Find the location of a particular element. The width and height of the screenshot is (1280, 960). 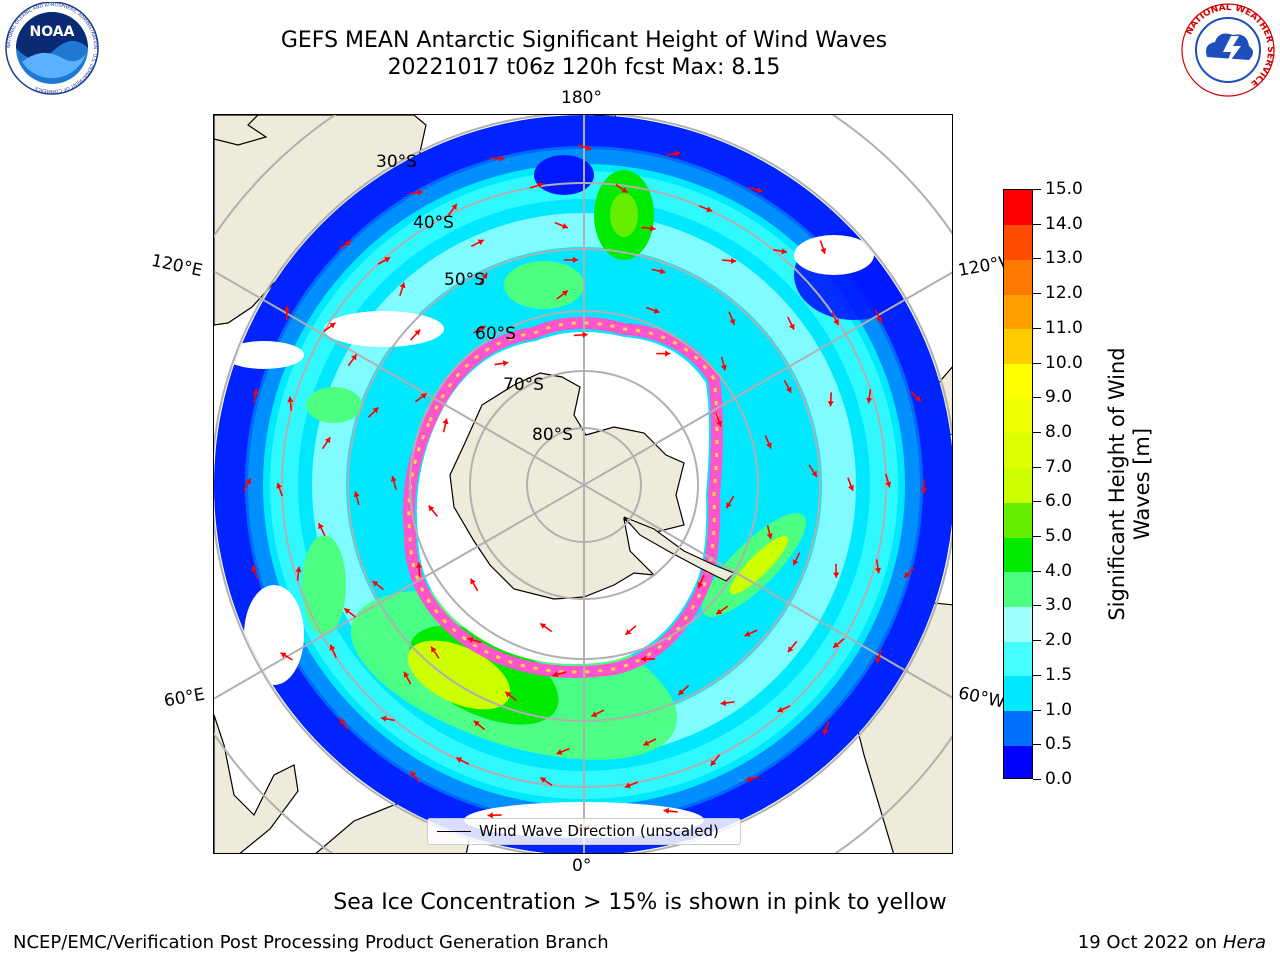

colorbar-tick-label: 8.0 is located at coordinates (1059, 431).